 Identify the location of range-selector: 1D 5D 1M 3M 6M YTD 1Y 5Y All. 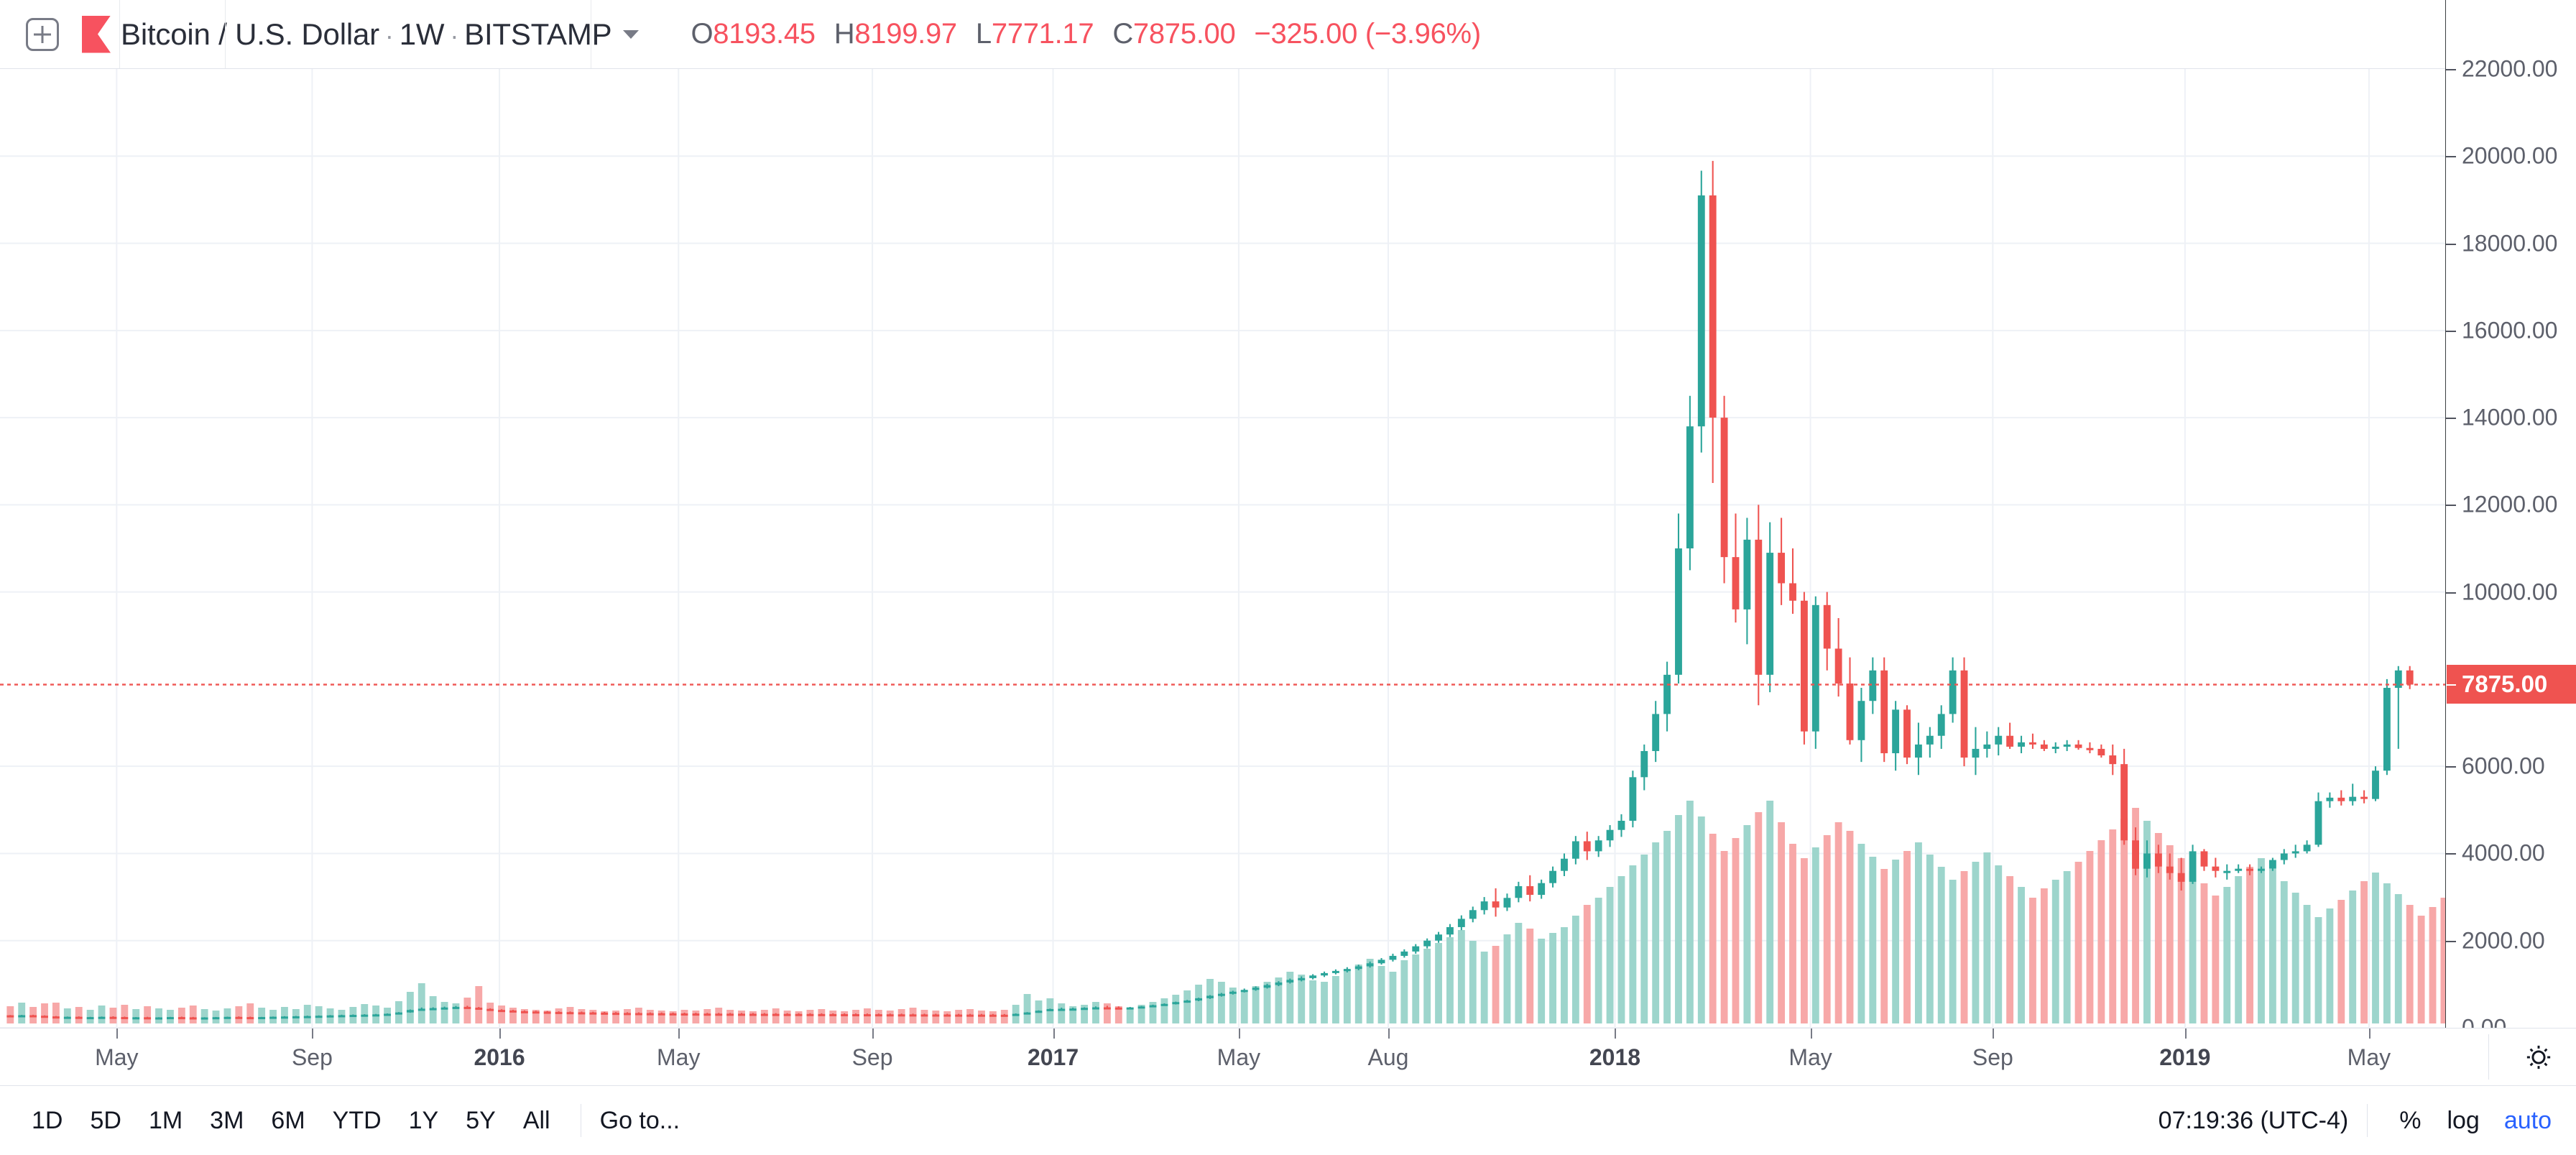
(291, 1121).